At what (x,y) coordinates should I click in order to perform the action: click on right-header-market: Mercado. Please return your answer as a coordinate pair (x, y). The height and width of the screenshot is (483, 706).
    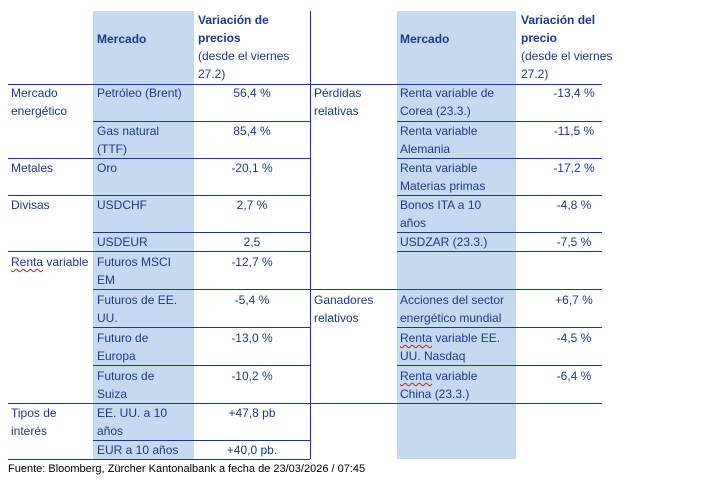
    Looking at the image, I should click on (425, 39).